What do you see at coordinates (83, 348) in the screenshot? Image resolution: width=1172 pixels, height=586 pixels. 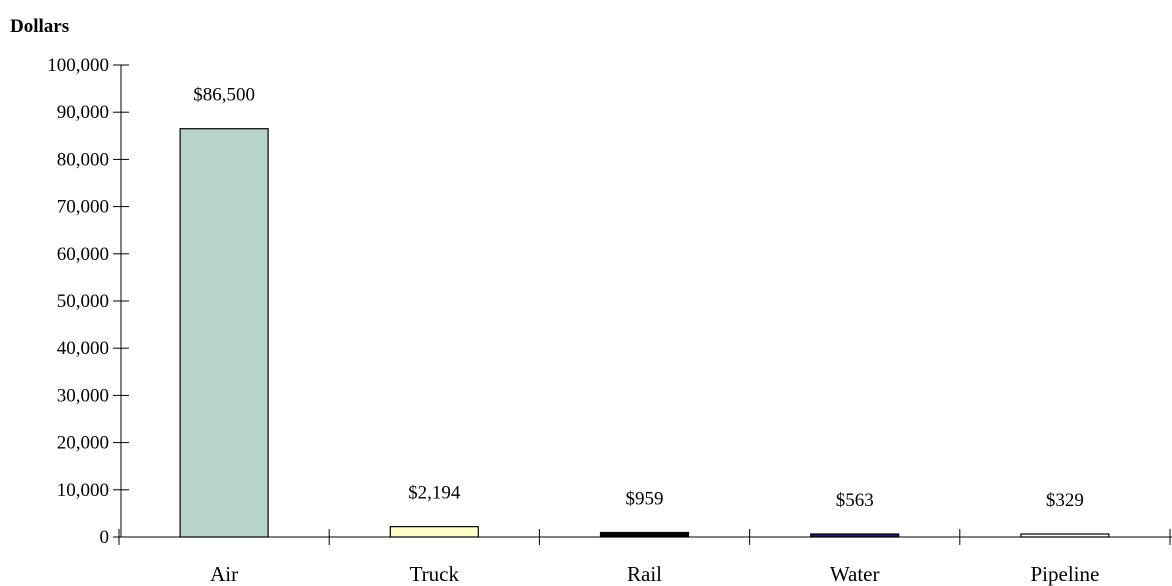 I see `y-tick-label: 40,000` at bounding box center [83, 348].